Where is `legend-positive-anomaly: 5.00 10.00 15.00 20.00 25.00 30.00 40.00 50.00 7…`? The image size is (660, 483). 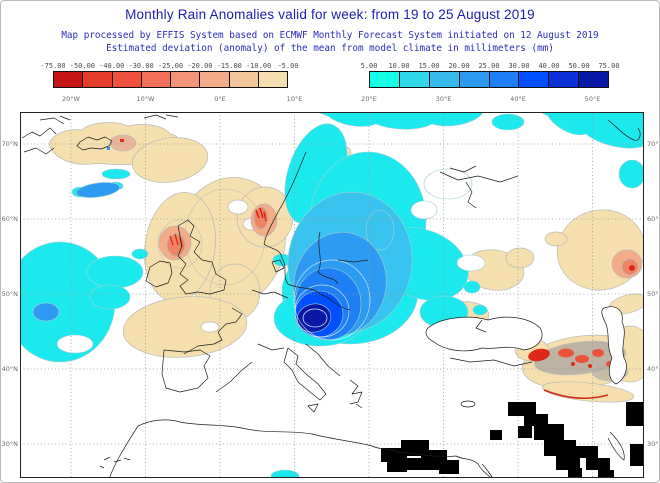 legend-positive-anomaly: 5.00 10.00 15.00 20.00 25.00 30.00 40.00 50.00 7… is located at coordinates (490, 75).